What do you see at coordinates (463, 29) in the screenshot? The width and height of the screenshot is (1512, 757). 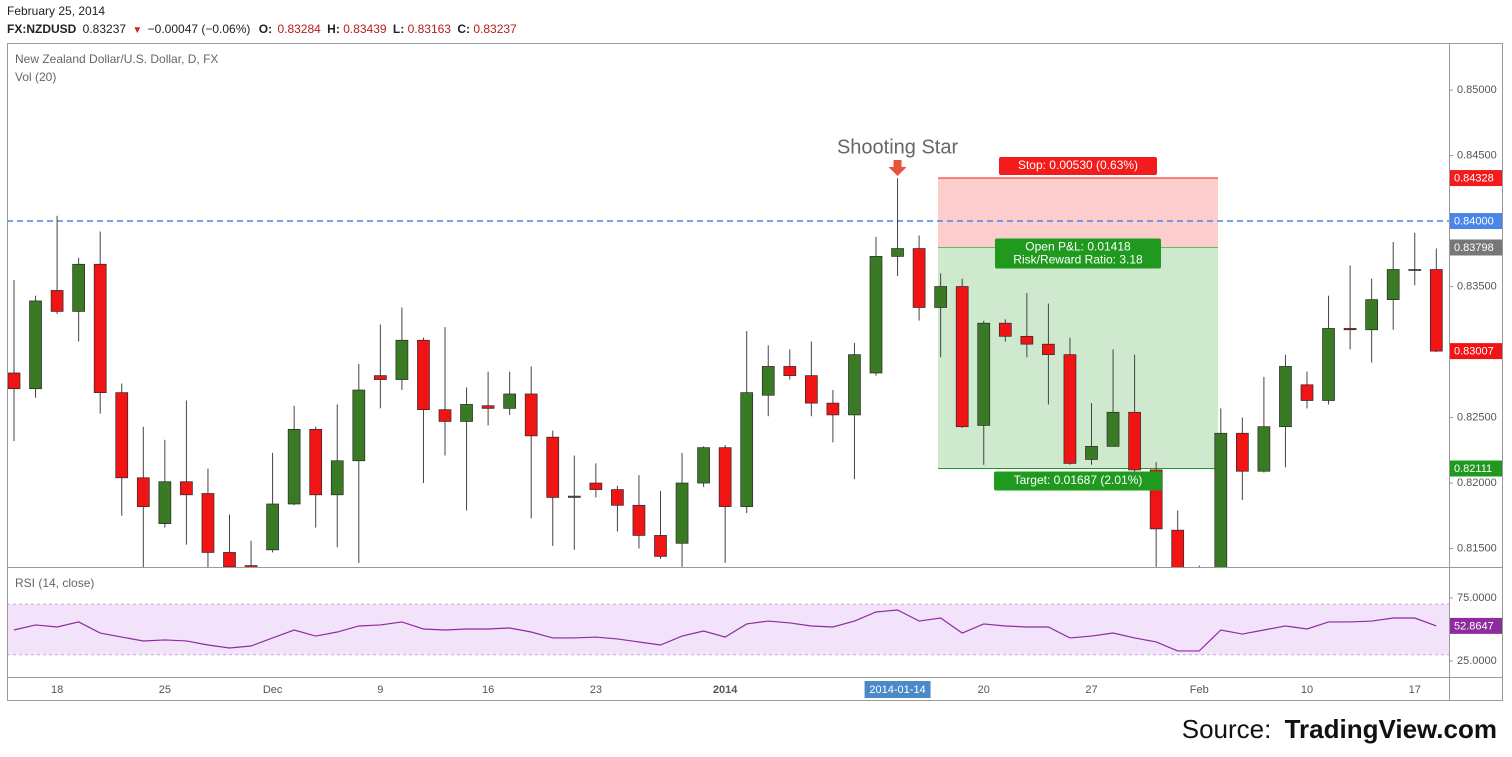 I see `ohlc-label: C:` at bounding box center [463, 29].